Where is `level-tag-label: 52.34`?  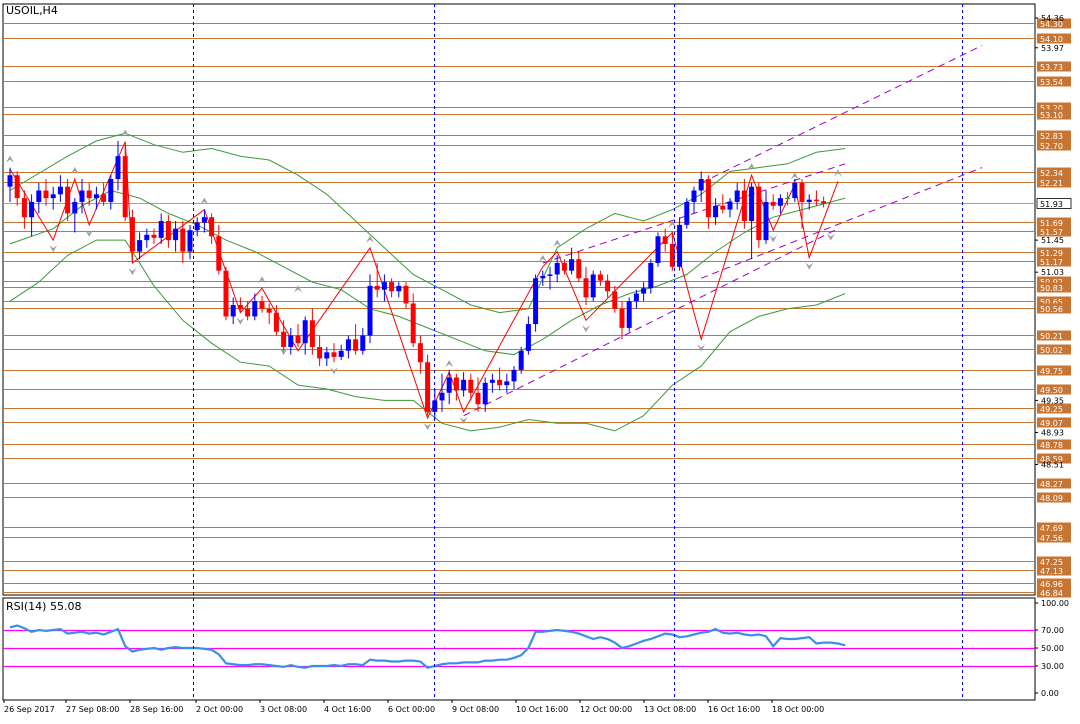 level-tag-label: 52.34 is located at coordinates (1051, 173).